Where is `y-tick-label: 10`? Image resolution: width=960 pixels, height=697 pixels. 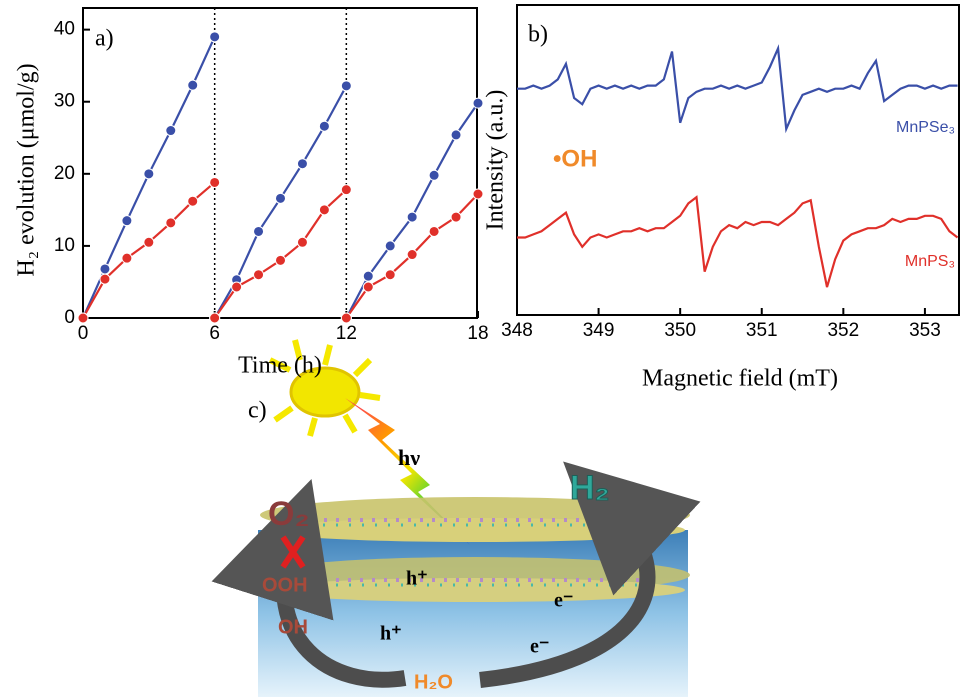
y-tick-label: 10 is located at coordinates (64, 245).